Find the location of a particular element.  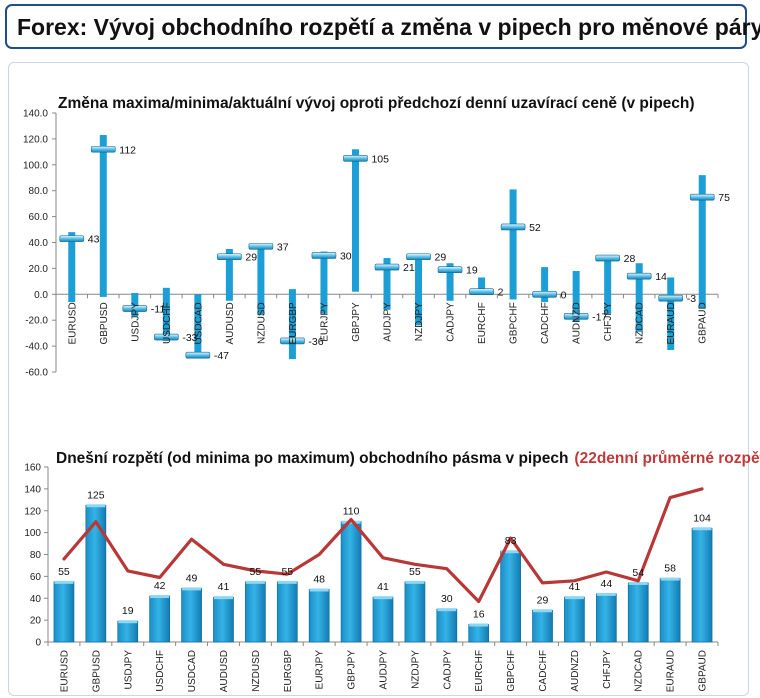

chart1-x-tick-label: USDJPY is located at coordinates (135, 322).